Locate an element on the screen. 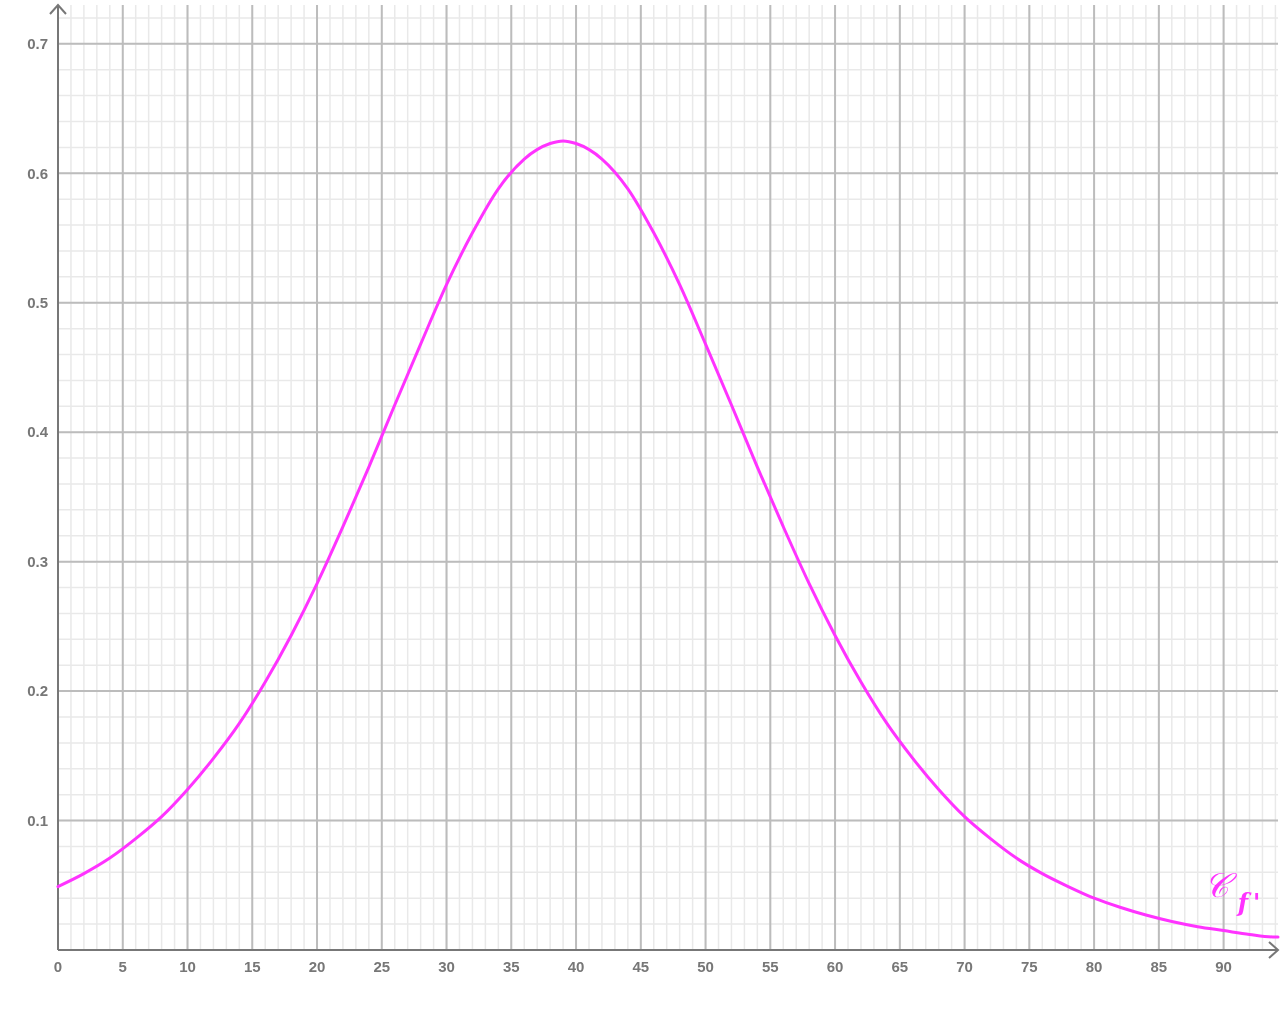 The image size is (1280, 1024). x-tick-label: 20 is located at coordinates (317, 966).